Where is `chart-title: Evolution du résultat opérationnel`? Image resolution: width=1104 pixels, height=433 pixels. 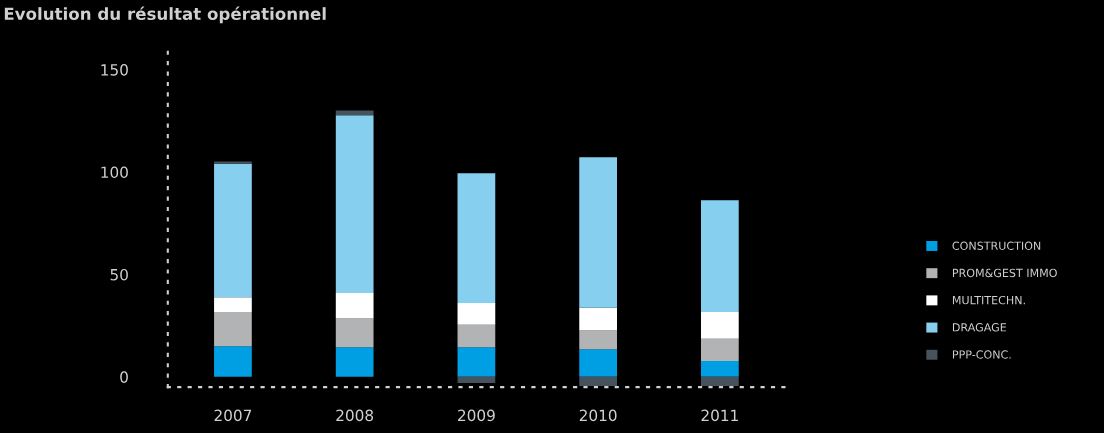 chart-title: Evolution du résultat opérationnel is located at coordinates (165, 15).